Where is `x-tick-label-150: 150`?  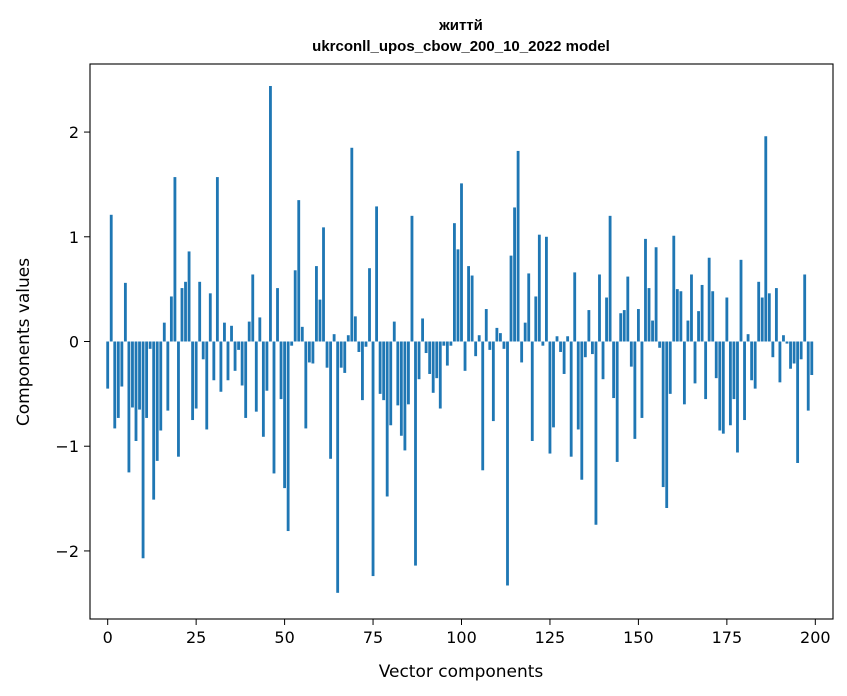
x-tick-label-150: 150 is located at coordinates (638, 637).